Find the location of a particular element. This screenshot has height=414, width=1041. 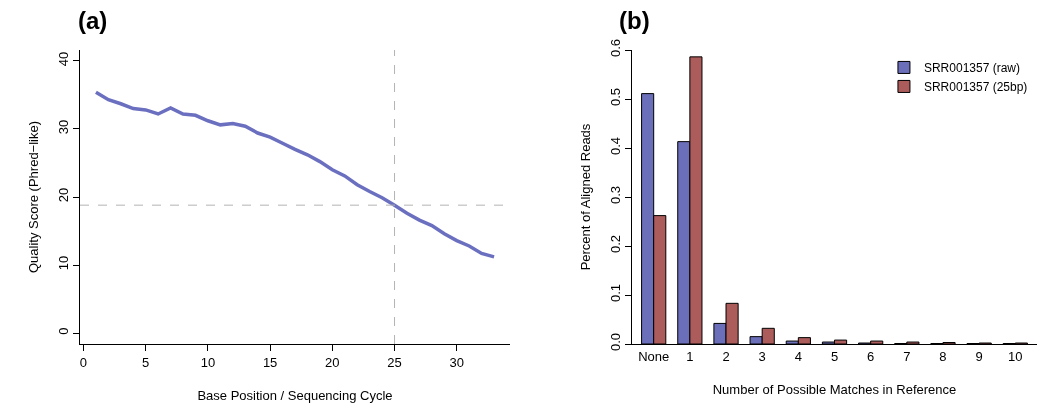

x-tick-label: 8 is located at coordinates (943, 356).